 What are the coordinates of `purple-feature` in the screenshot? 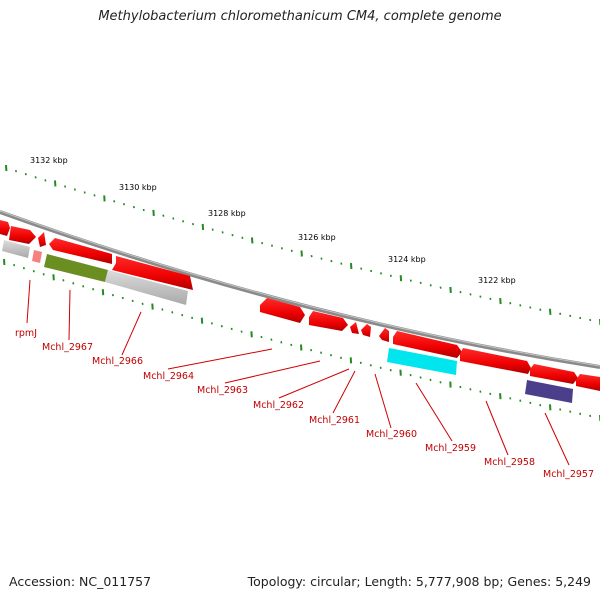 It's located at (549, 391).